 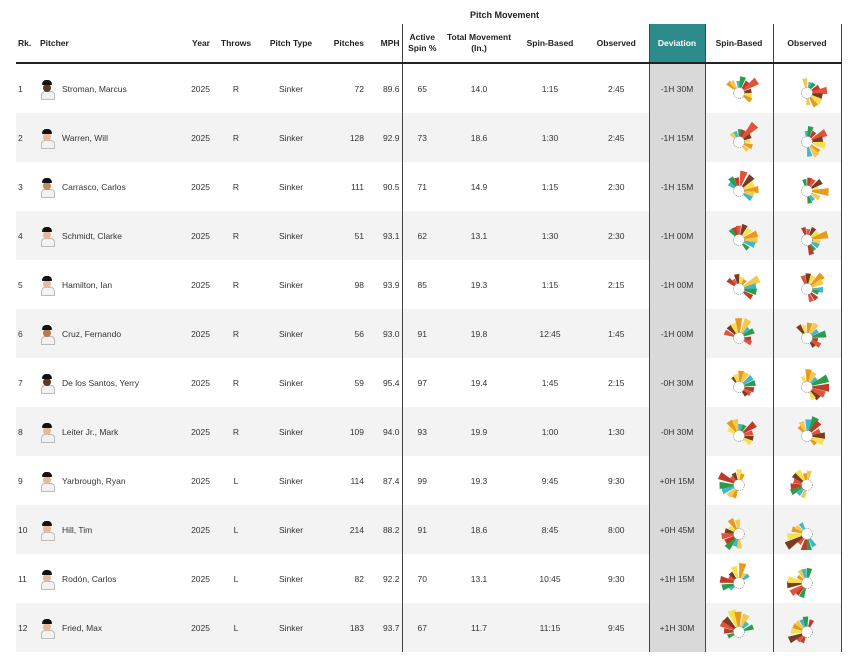 What do you see at coordinates (90, 431) in the screenshot?
I see `pitcher-name: Leiter Jr., Mark` at bounding box center [90, 431].